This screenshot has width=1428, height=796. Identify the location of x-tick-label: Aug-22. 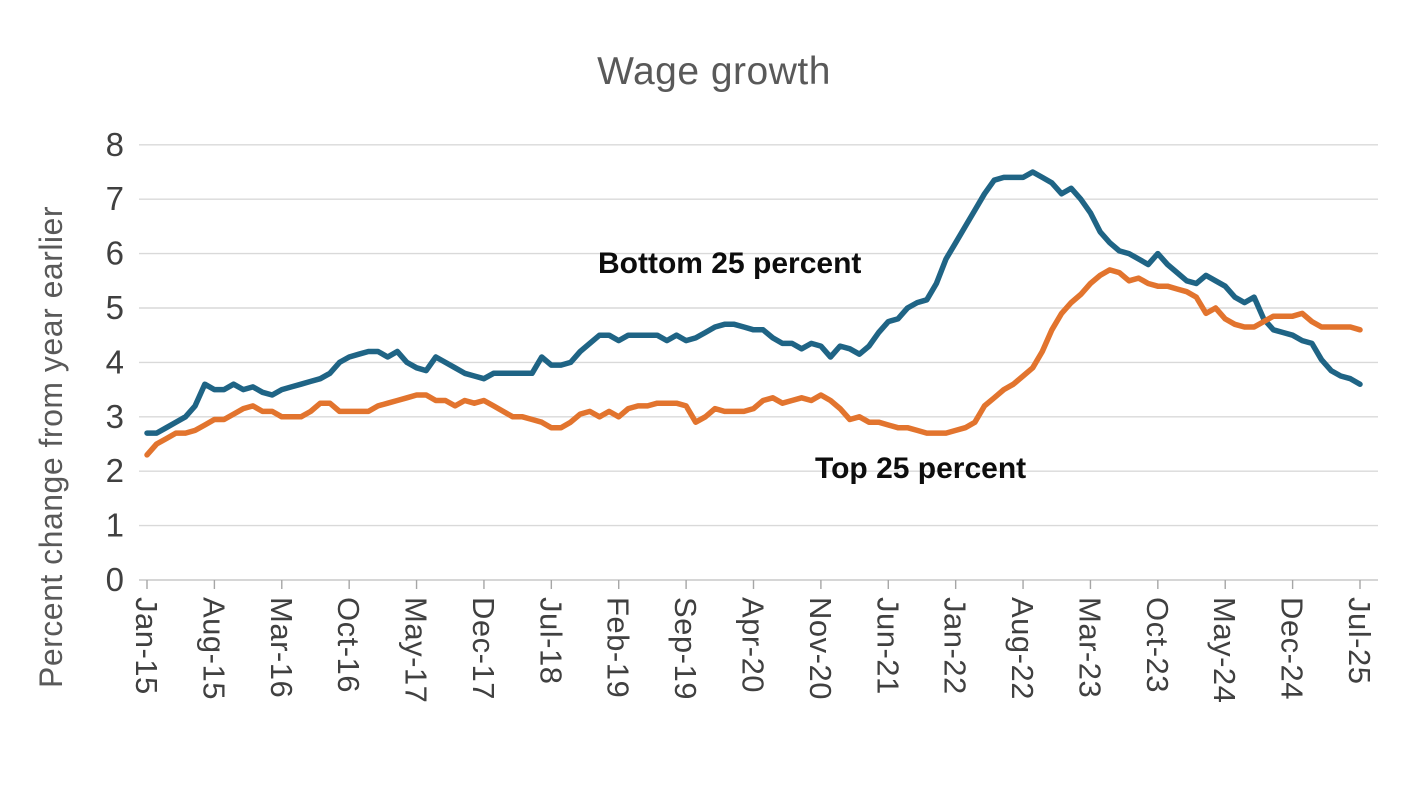
(1022, 648).